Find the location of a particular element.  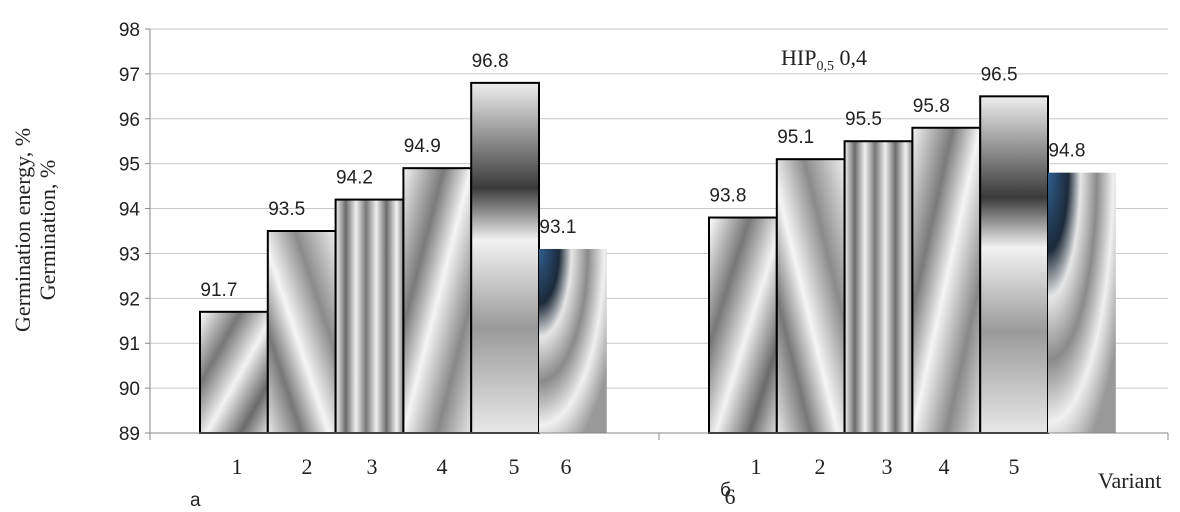

y-axis-label-line-2: Germination, % is located at coordinates (47, 230).